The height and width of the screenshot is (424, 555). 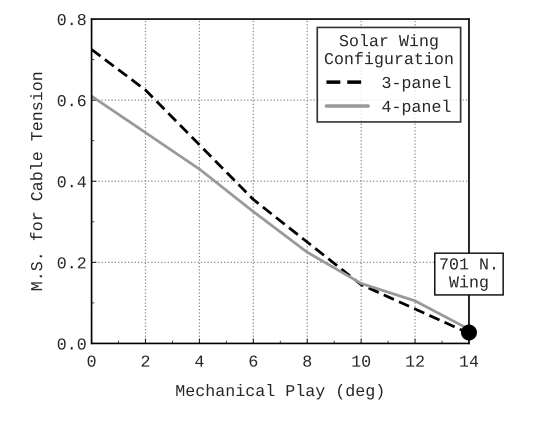 I want to click on x-tick-label: 2, so click(x=146, y=361).